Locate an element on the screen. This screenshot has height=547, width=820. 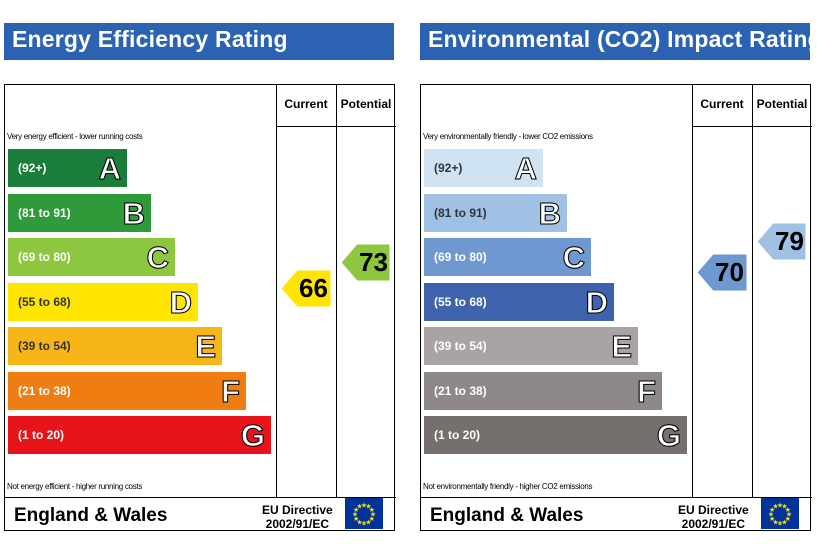
title-banner: Environmental (CO2) Impact Rating is located at coordinates (620, 41).